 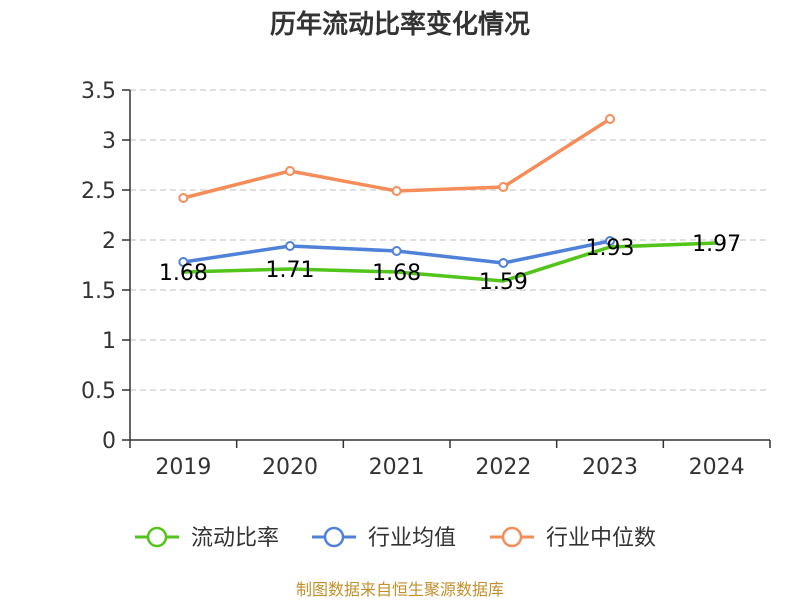 I want to click on y-tick-label: 2, so click(x=109, y=241).